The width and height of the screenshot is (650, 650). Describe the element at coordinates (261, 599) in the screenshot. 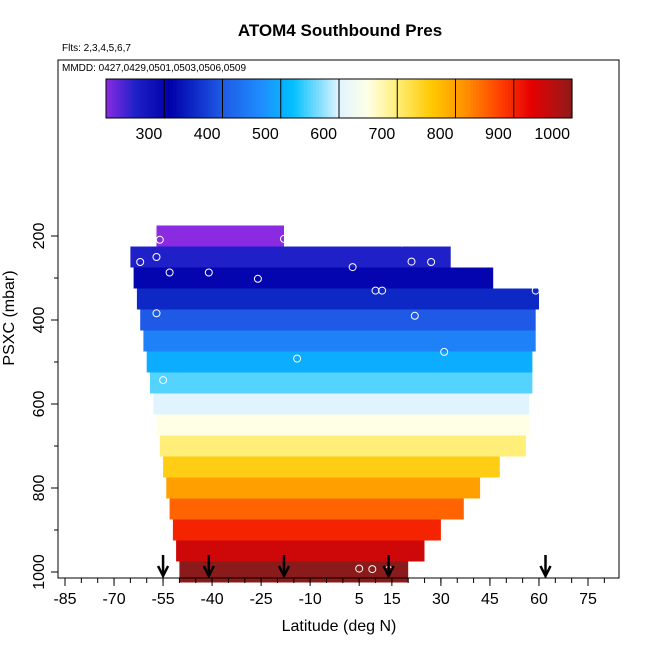

I see `x-tick-label: -25` at that location.